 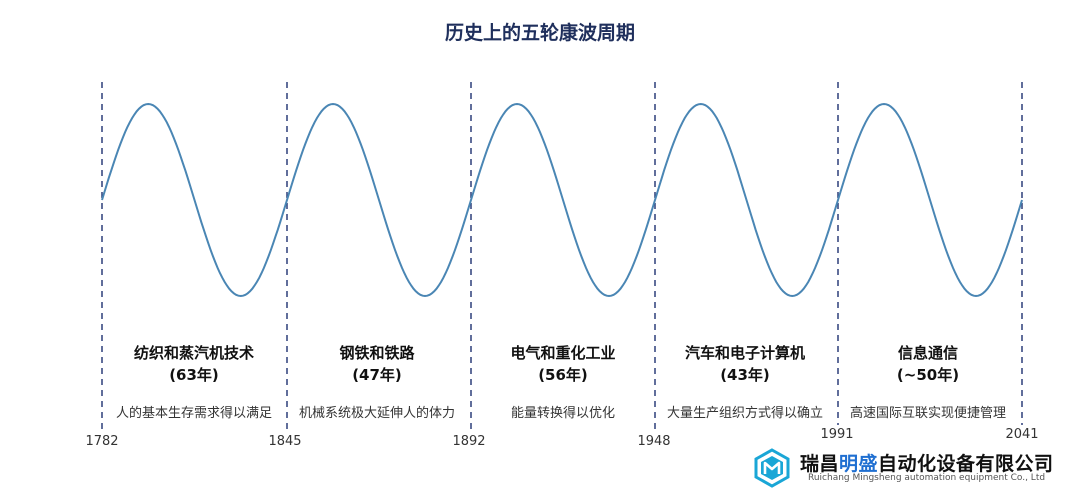 I want to click on wave-1-desc: 人的基本生存需求得以满足, so click(x=193, y=413).